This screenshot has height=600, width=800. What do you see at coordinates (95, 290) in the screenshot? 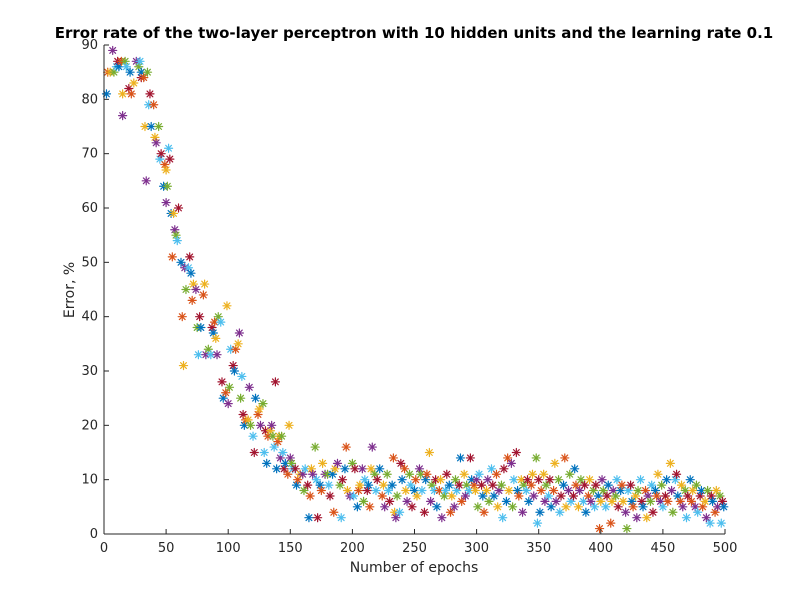
I see `y-axis-ticks: 0 10 20 30 40 50 60 70 80 90` at bounding box center [95, 290].